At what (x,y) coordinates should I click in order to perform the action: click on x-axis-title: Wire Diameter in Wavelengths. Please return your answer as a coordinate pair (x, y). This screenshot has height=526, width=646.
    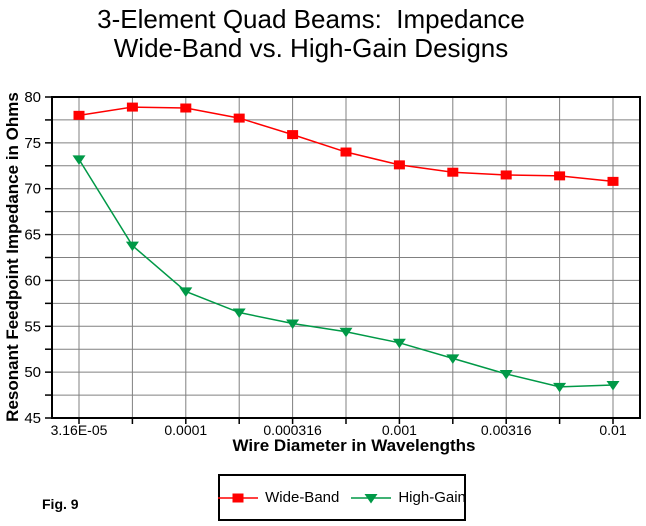
    Looking at the image, I should click on (354, 445).